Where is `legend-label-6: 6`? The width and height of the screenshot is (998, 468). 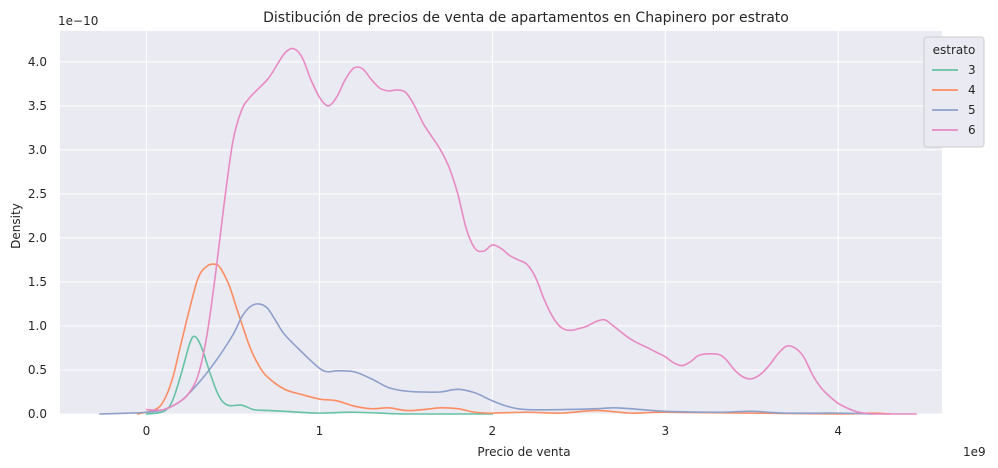 legend-label-6: 6 is located at coordinates (972, 130).